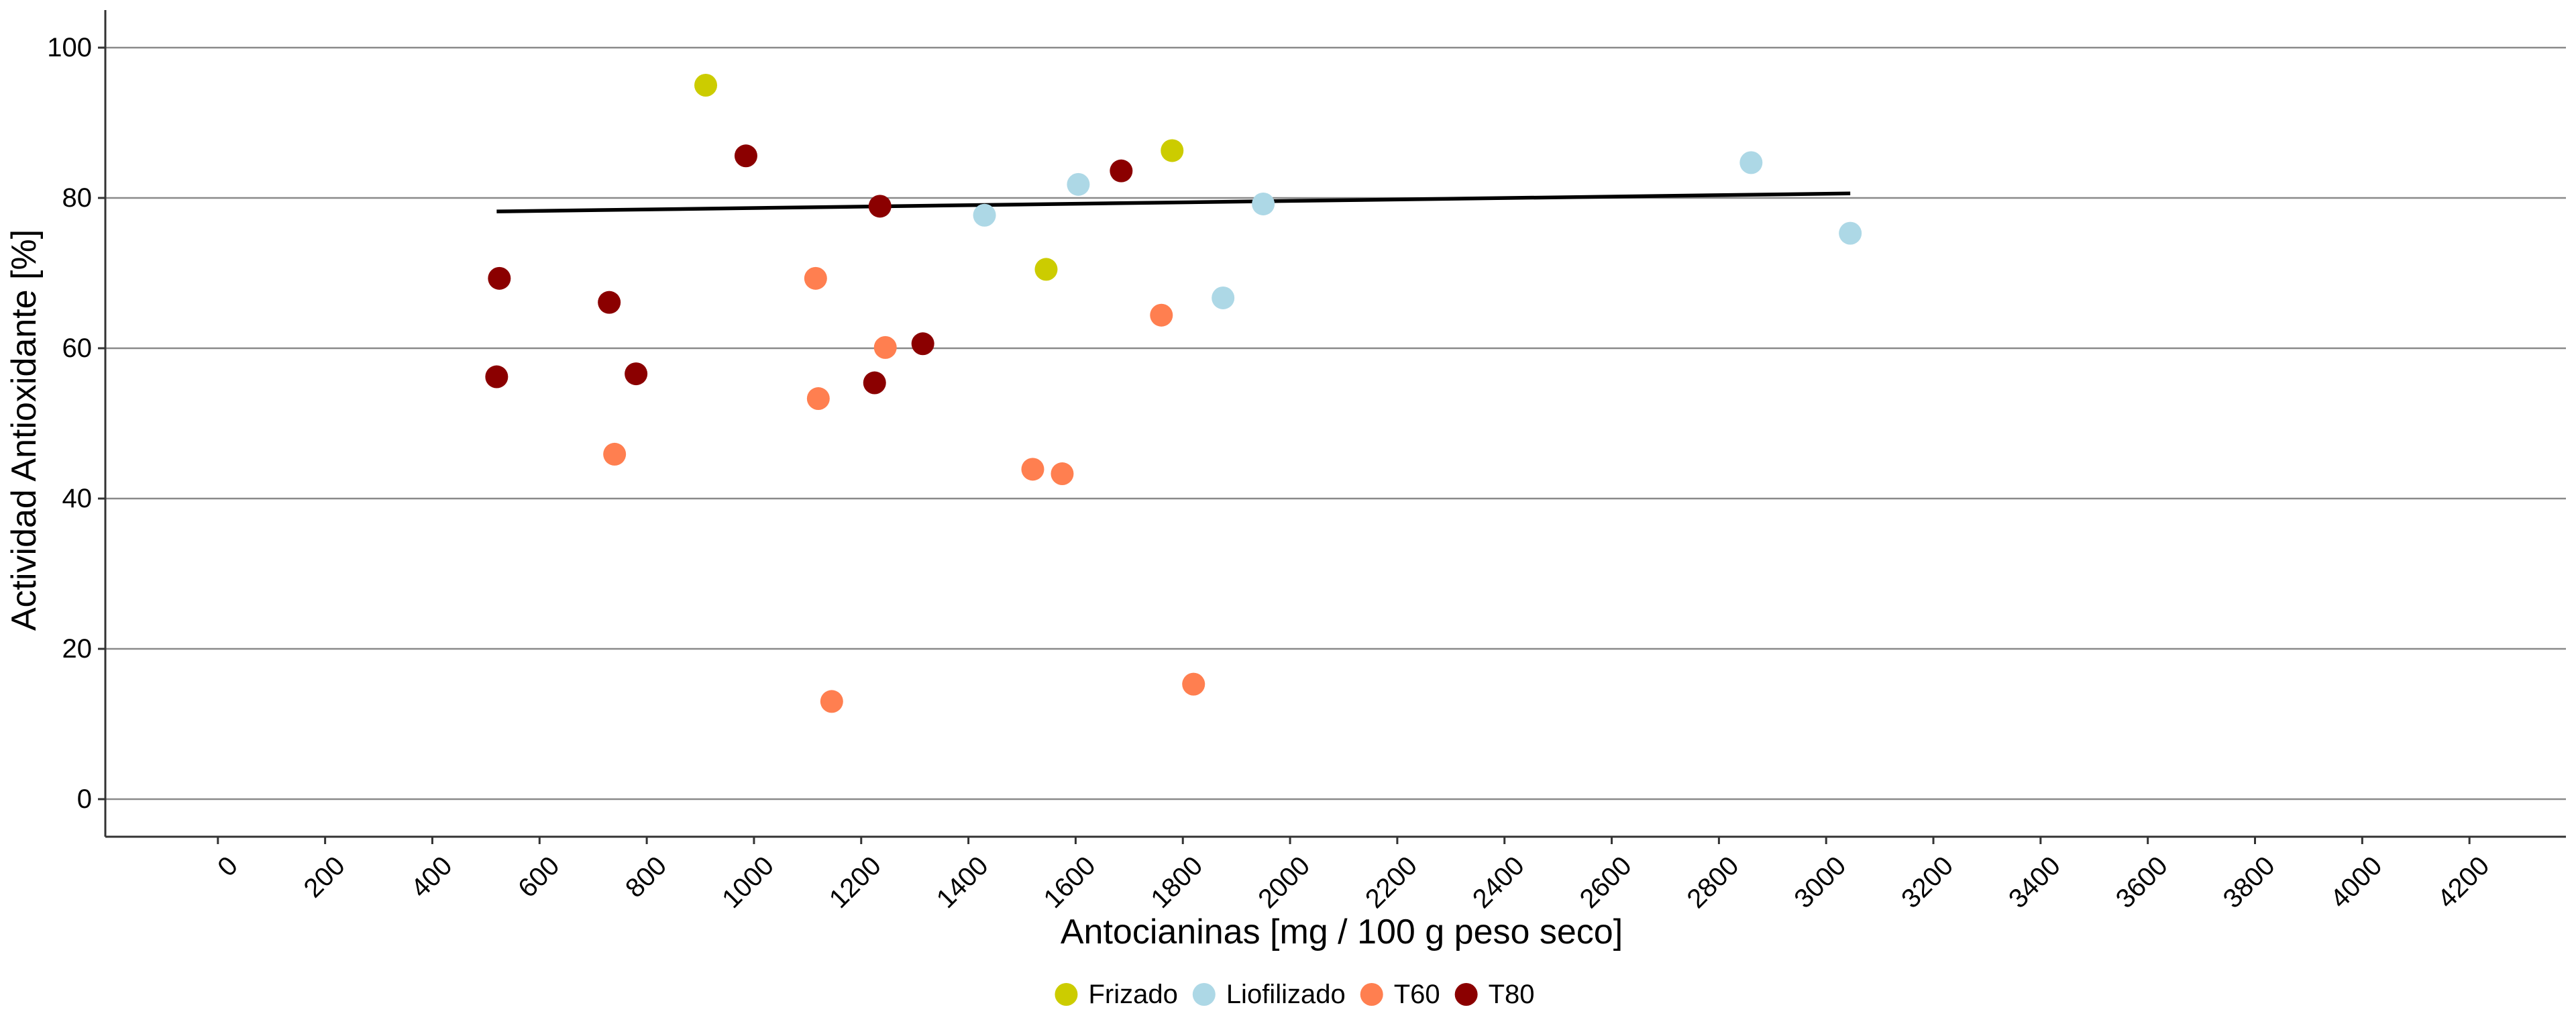 This screenshot has height=1034, width=2576. What do you see at coordinates (748, 882) in the screenshot?
I see `x-tick-label-1000: 1000` at bounding box center [748, 882].